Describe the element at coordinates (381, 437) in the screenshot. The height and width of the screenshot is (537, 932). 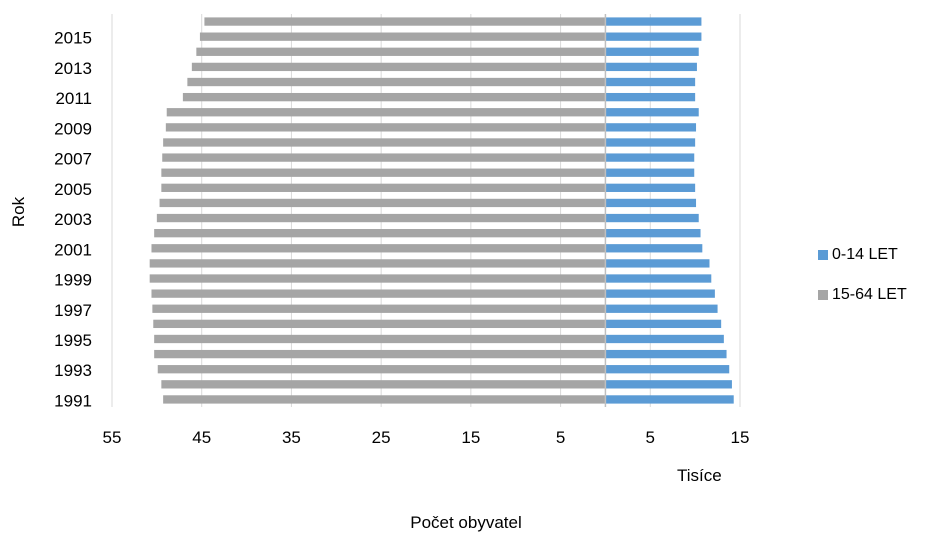
I see `x-tick-label: 25` at that location.